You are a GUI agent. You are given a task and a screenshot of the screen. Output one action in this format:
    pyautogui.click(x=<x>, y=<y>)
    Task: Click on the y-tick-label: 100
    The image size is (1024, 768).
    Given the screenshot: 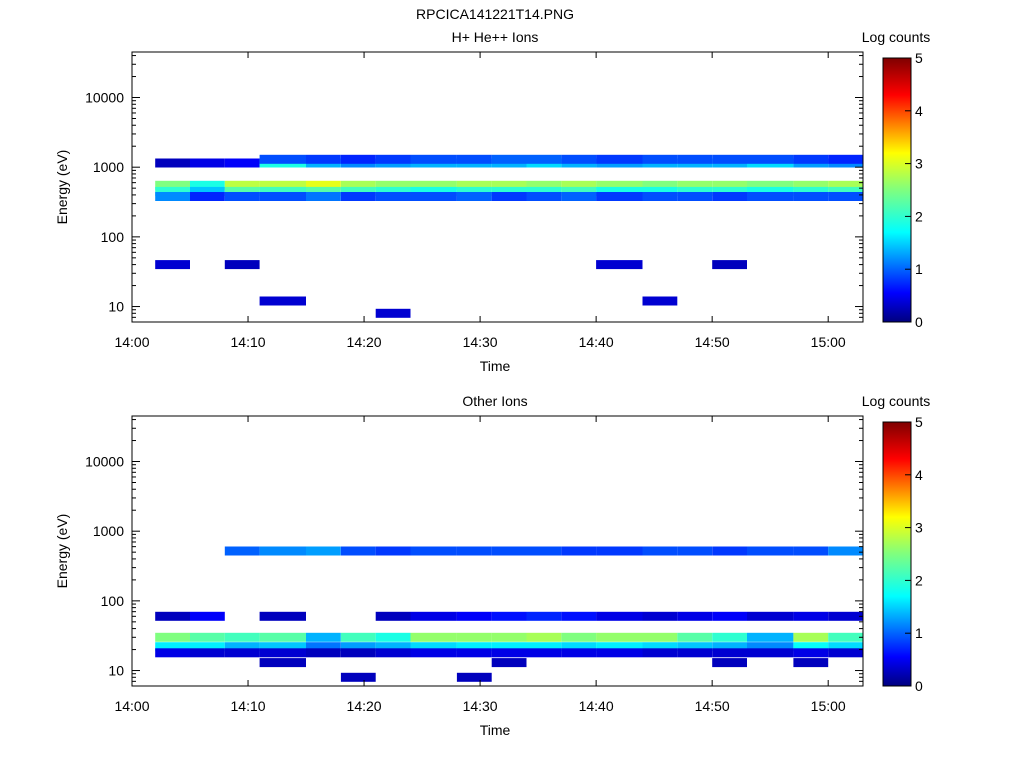 What is the action you would take?
    pyautogui.click(x=113, y=601)
    